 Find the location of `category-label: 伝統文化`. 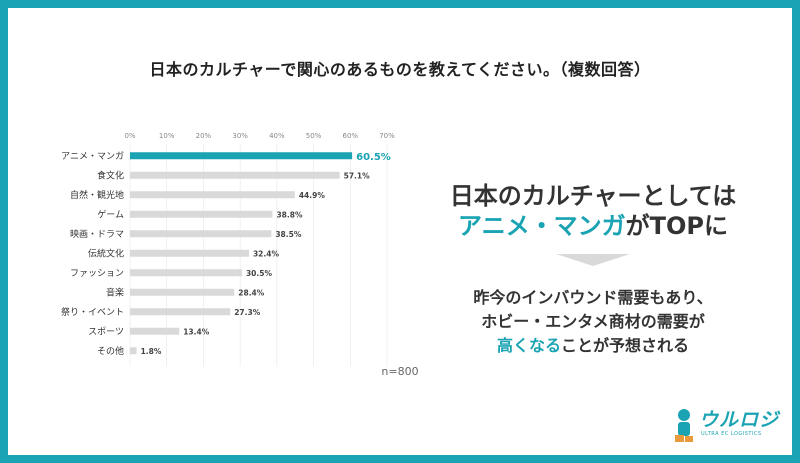

category-label: 伝統文化 is located at coordinates (106, 253).